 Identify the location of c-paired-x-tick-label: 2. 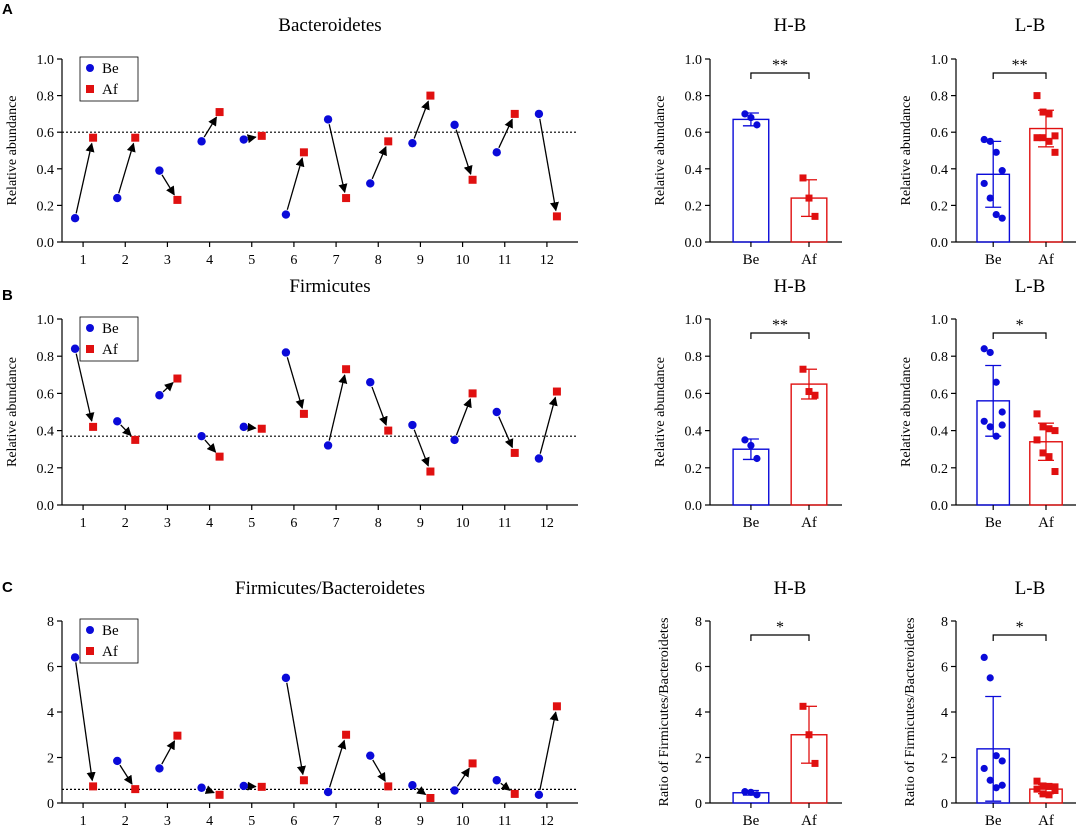
(125, 821).